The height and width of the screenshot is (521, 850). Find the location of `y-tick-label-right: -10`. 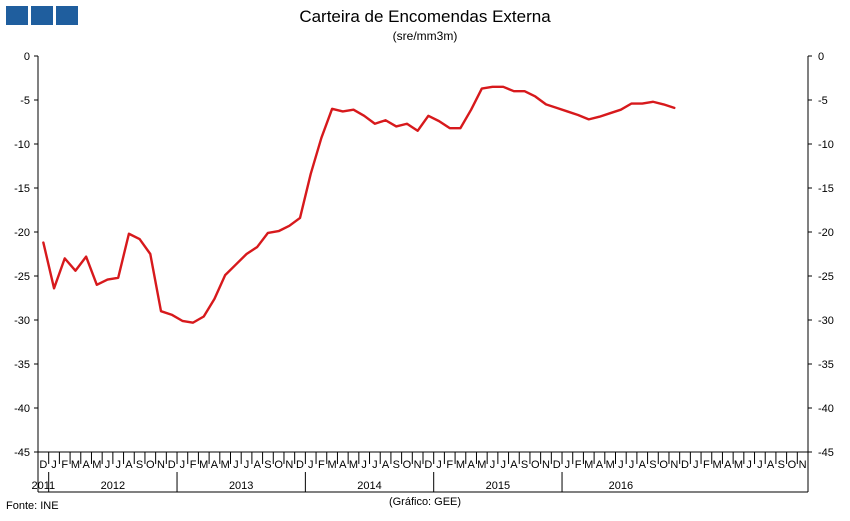

y-tick-label-right: -10 is located at coordinates (826, 145).